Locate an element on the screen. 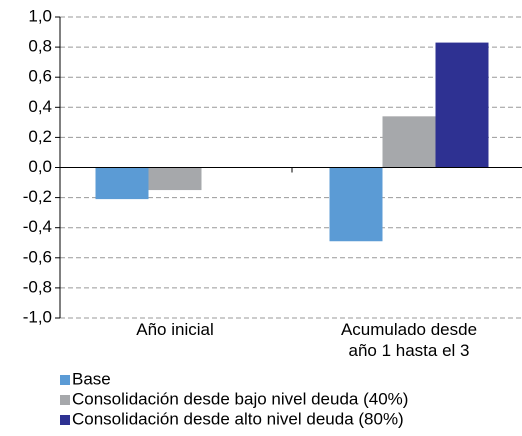 The image size is (522, 436). x-tick-label: Acumulado desde año 1 hasta el 3 is located at coordinates (409, 340).